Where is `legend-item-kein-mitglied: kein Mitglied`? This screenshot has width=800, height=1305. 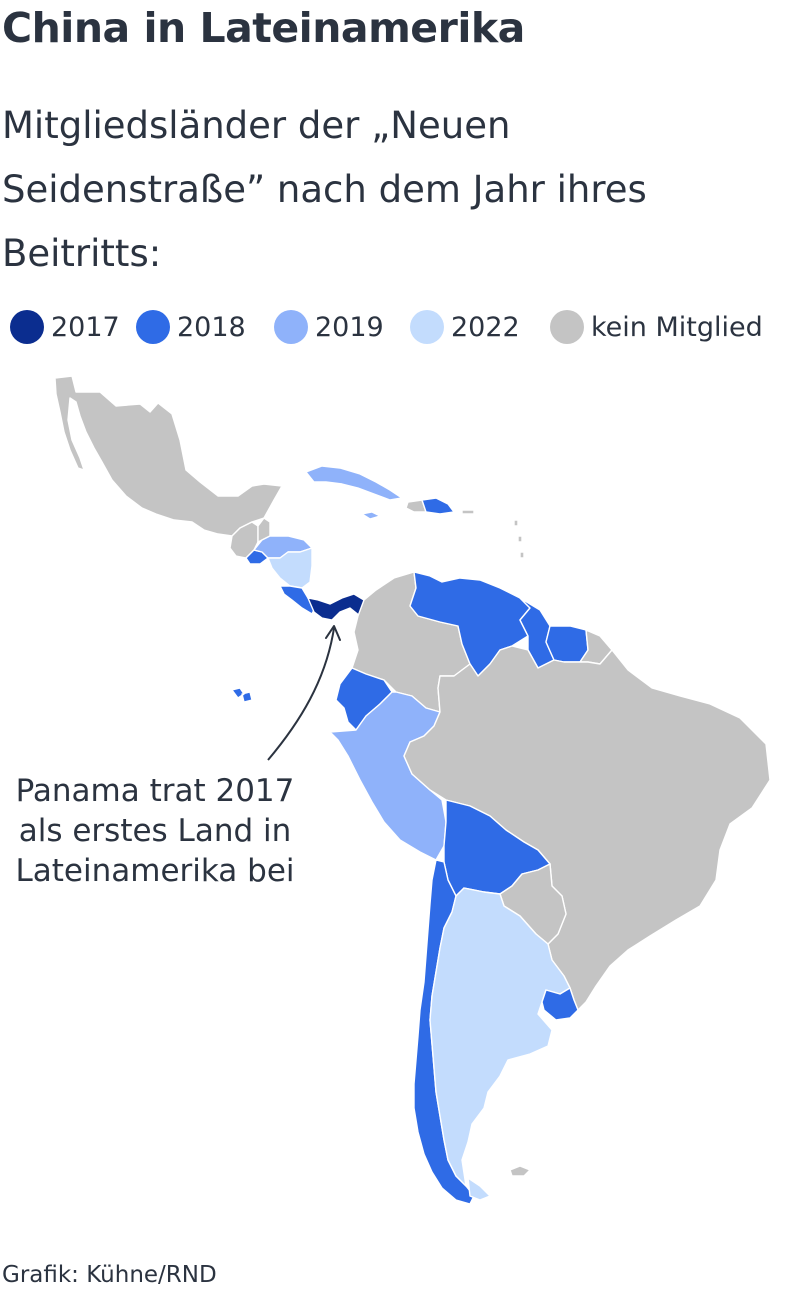
legend-item-kein-mitglied: kein Mitglied is located at coordinates (656, 327).